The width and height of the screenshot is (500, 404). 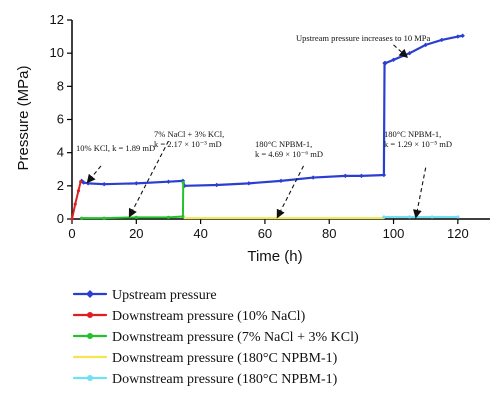 I want to click on legend-label: Upstream pressure, so click(x=164, y=295).